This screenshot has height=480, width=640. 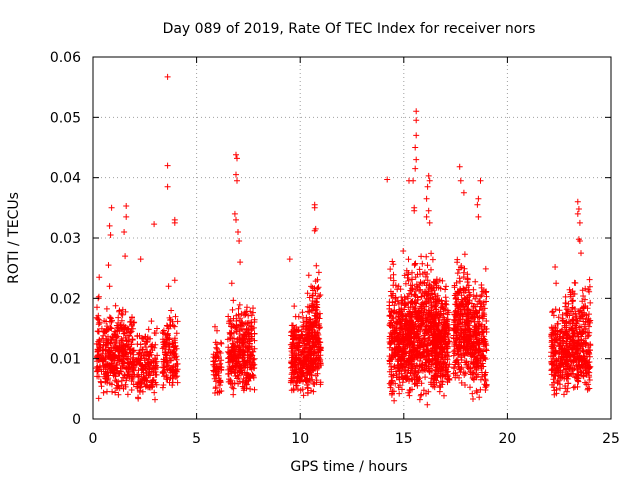 What do you see at coordinates (507, 439) in the screenshot?
I see `x-tick-label: 20` at bounding box center [507, 439].